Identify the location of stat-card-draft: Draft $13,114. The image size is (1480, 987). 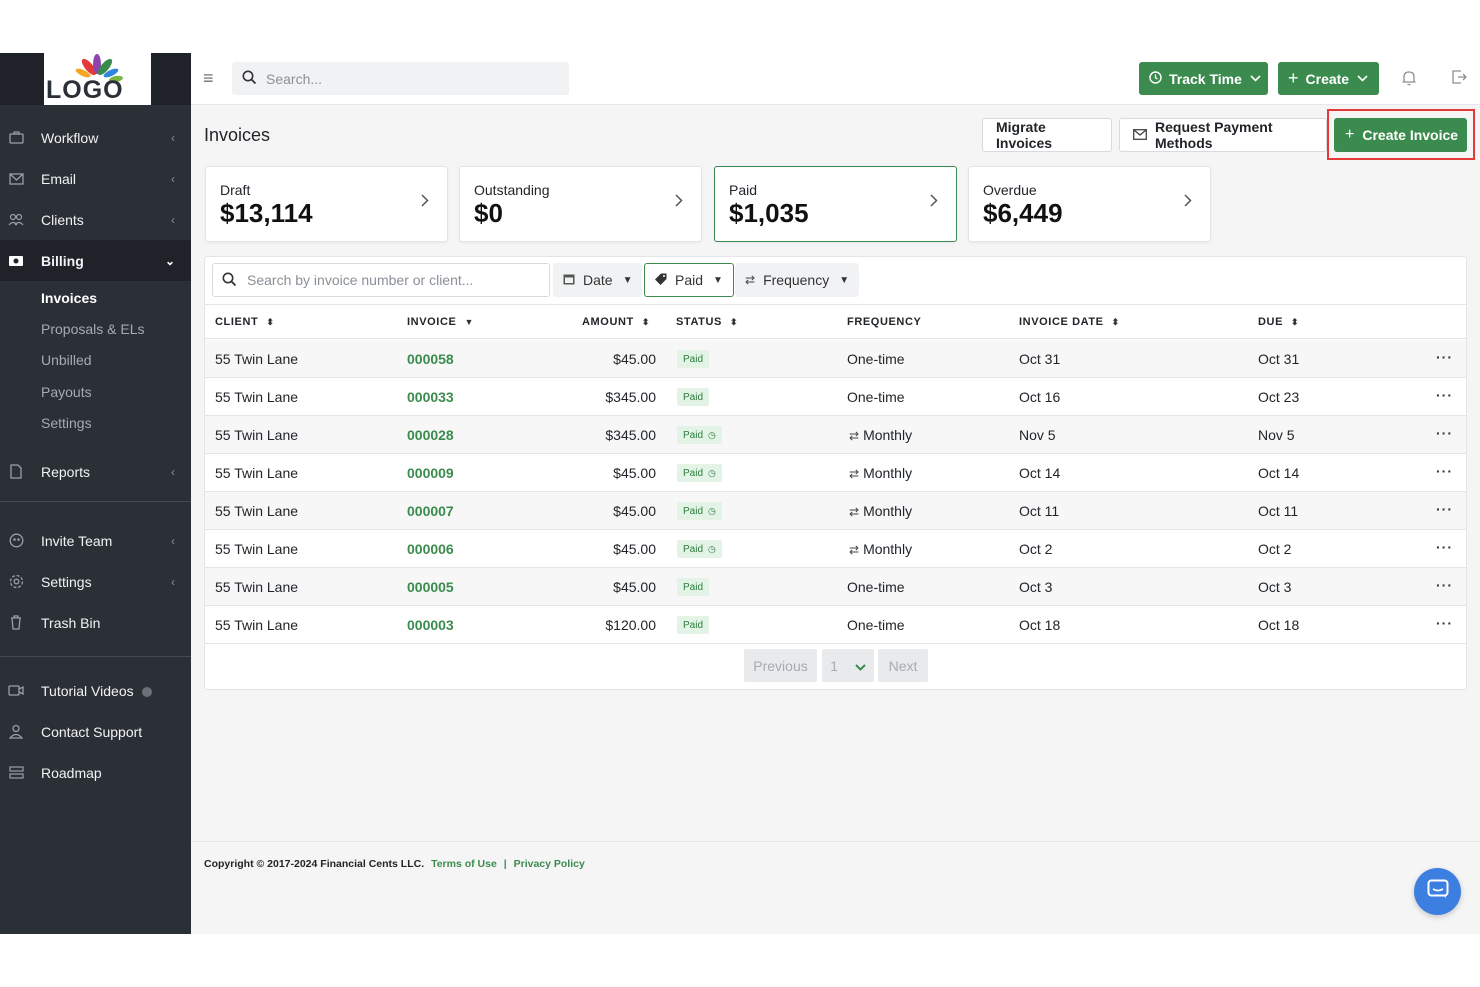
(326, 204).